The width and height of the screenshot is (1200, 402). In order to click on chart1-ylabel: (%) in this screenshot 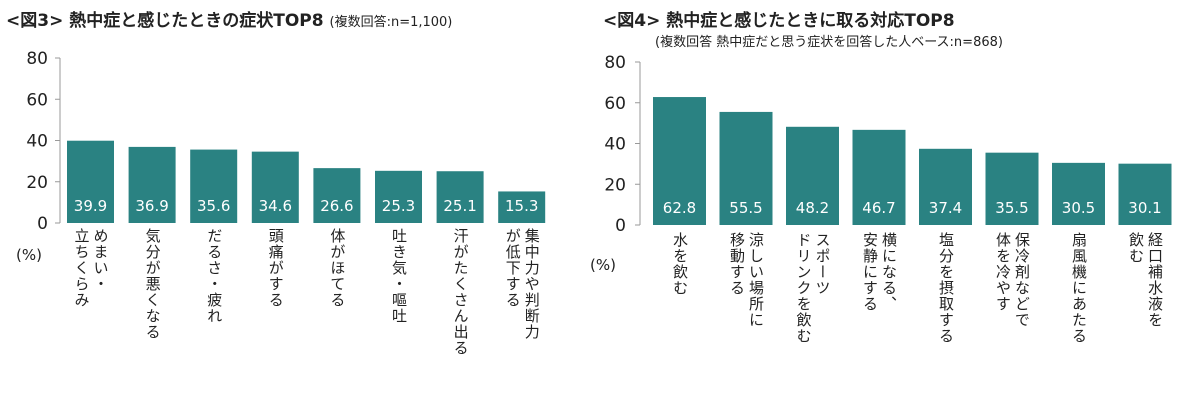, I will do `click(29, 255)`.